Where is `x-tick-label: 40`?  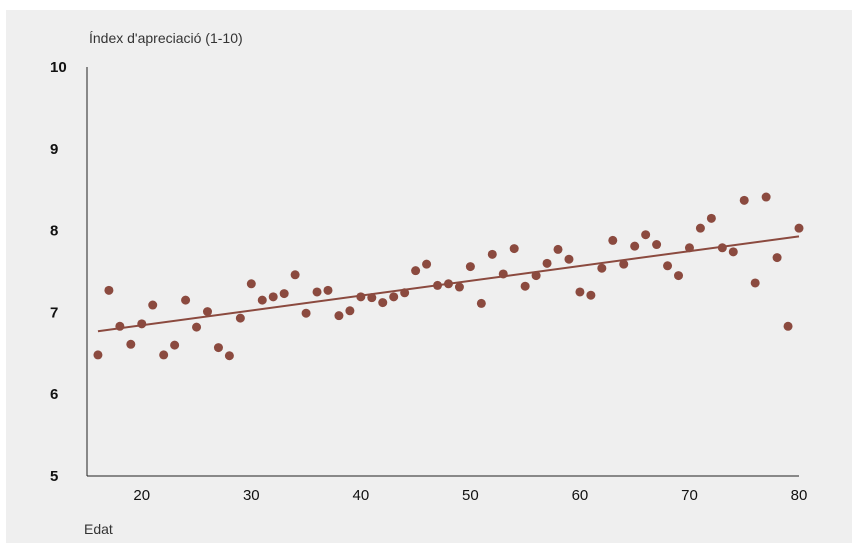 x-tick-label: 40 is located at coordinates (361, 495).